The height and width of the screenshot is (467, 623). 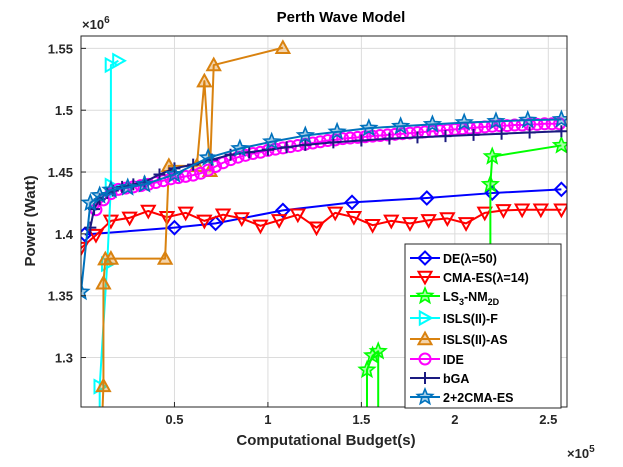 I want to click on legend-item-ide: IDE, so click(x=437, y=359).